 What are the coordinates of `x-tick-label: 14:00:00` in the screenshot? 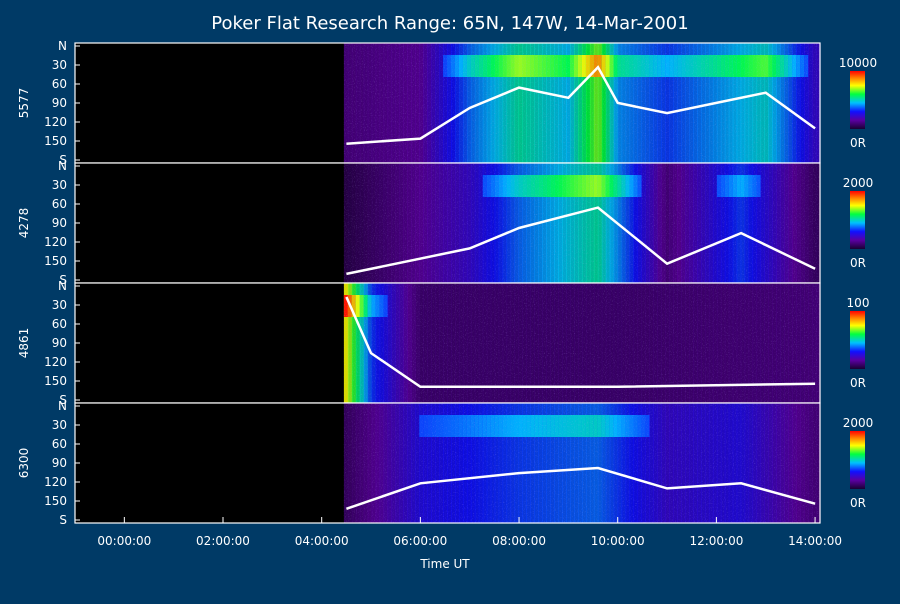 It's located at (815, 541).